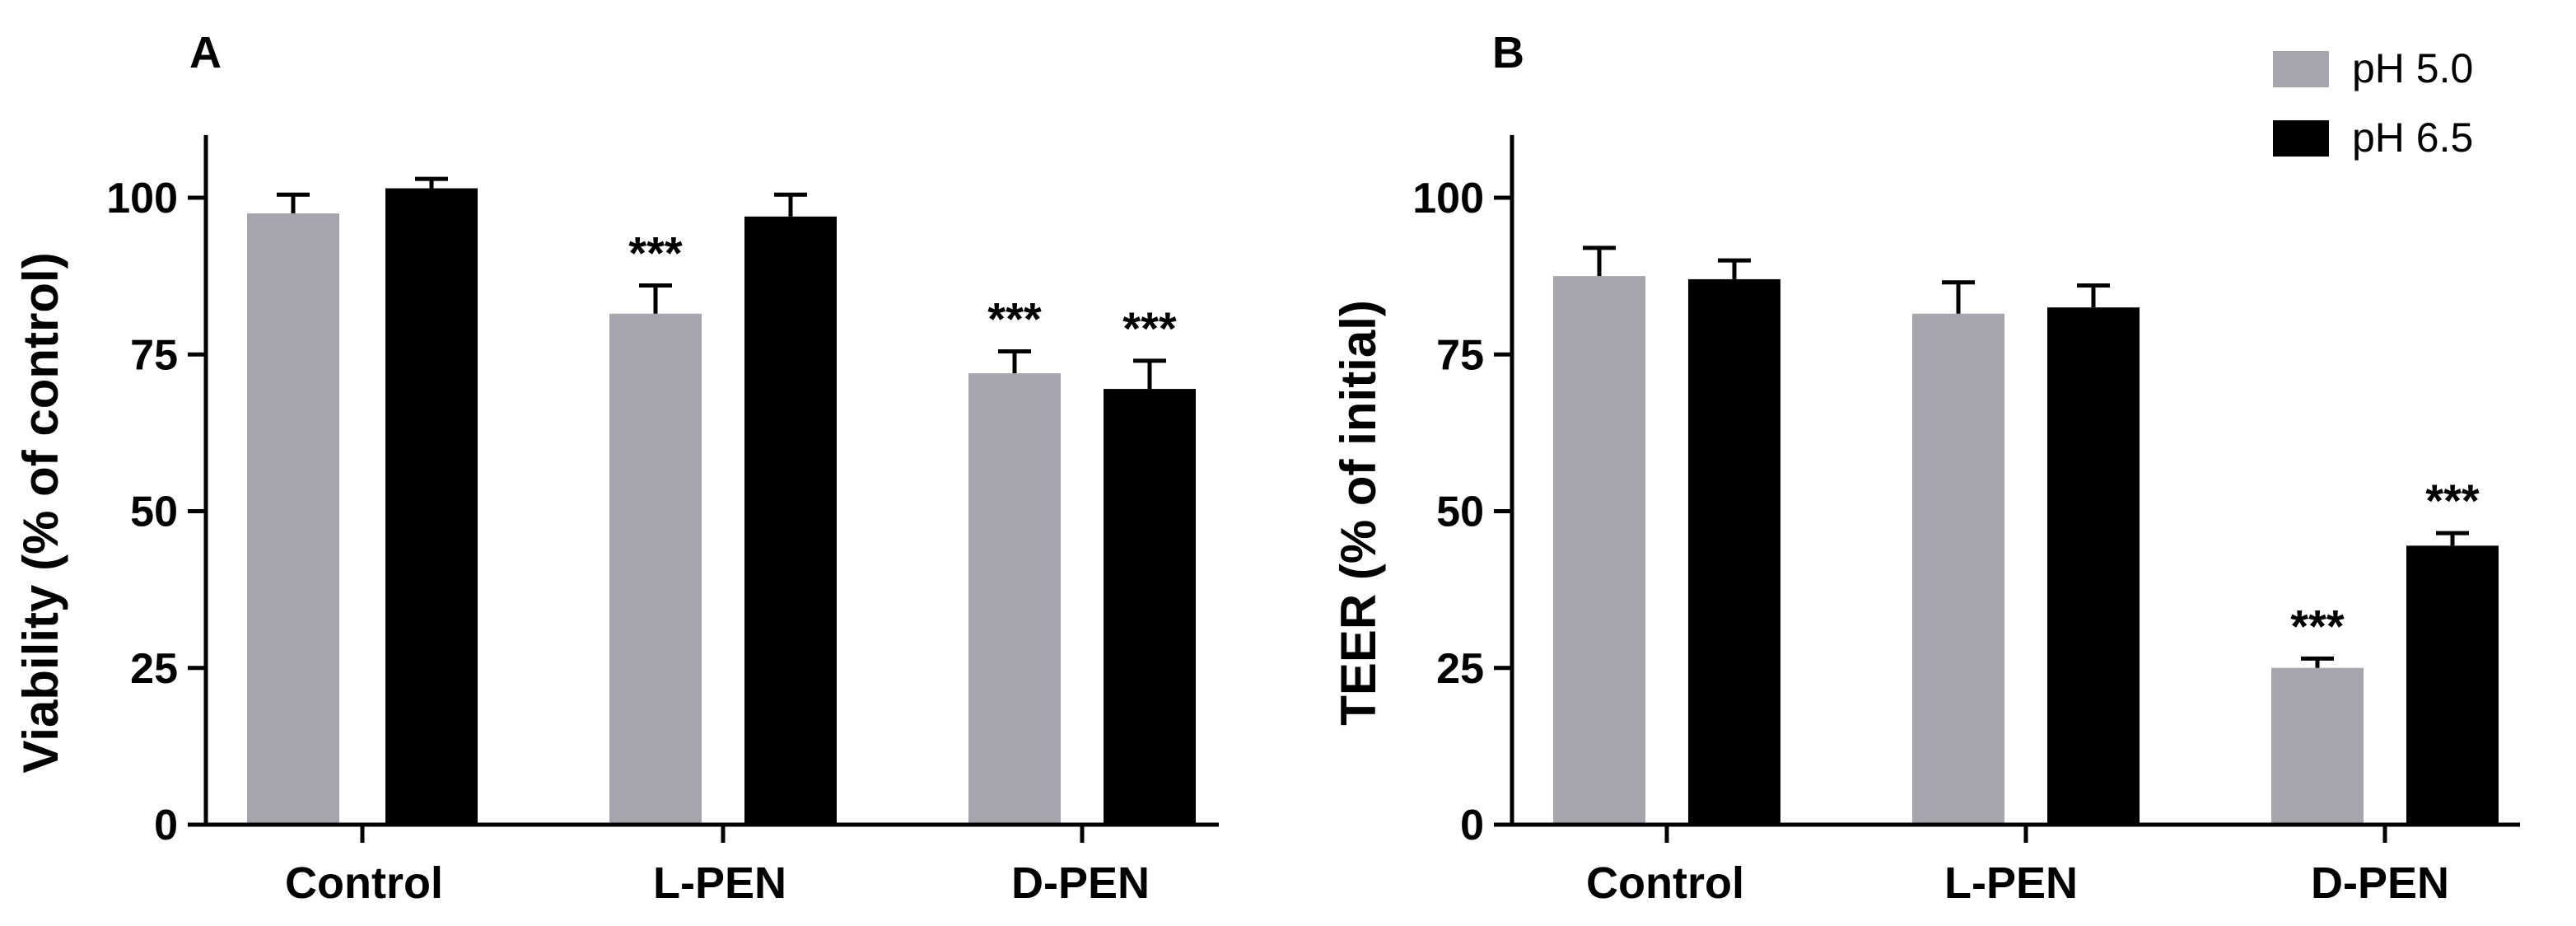 The width and height of the screenshot is (2576, 926). I want to click on legend-label: pH 6.5, so click(2412, 138).